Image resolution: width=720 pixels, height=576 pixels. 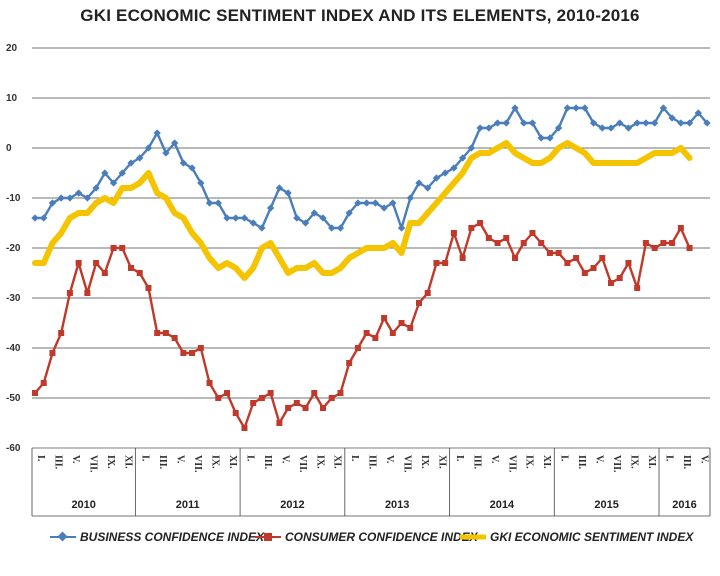 I want to click on legend-swatch-business, so click(x=63, y=536).